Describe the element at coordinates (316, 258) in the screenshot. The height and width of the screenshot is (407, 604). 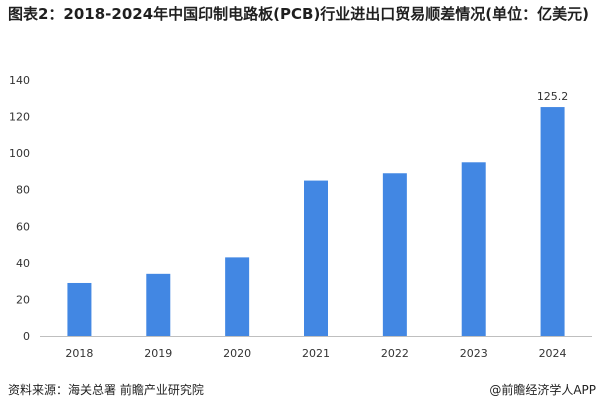
I see `bar-2021` at that location.